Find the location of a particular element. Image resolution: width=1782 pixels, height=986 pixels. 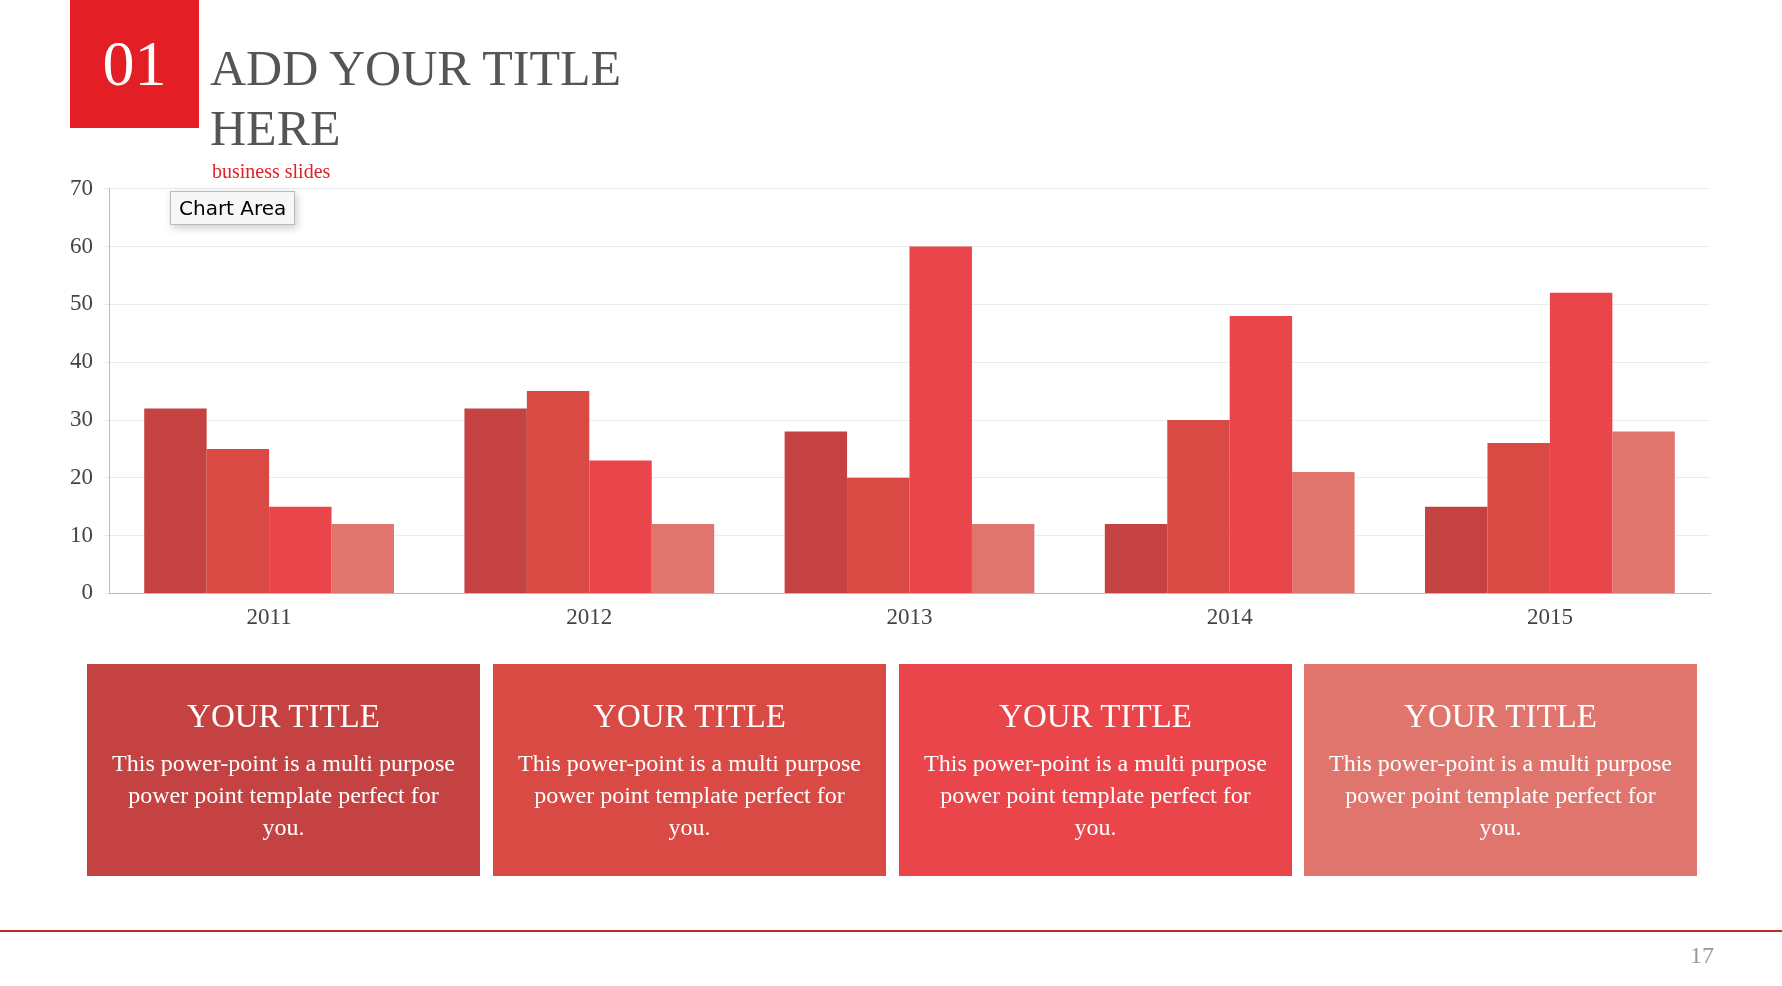

x-tick-label: 2011 is located at coordinates (269, 617).